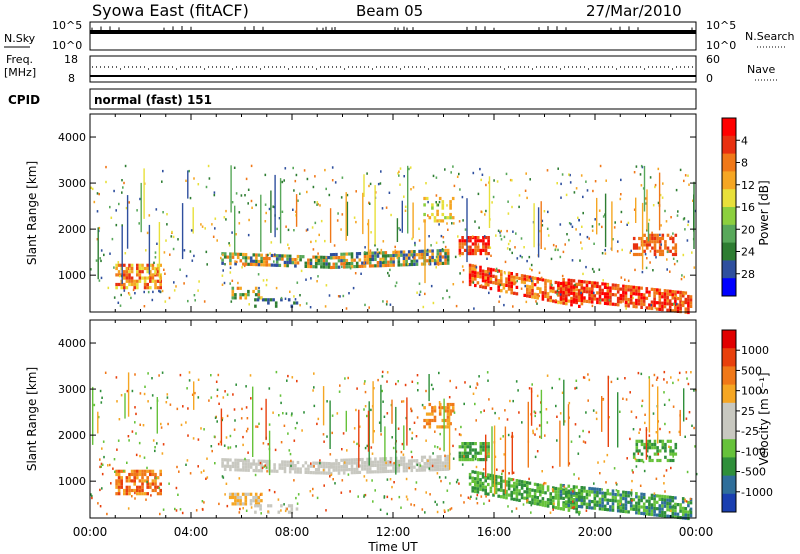 Image resolution: width=800 pixels, height=554 pixels. I want to click on colorbar-swatch, so click(729, 287).